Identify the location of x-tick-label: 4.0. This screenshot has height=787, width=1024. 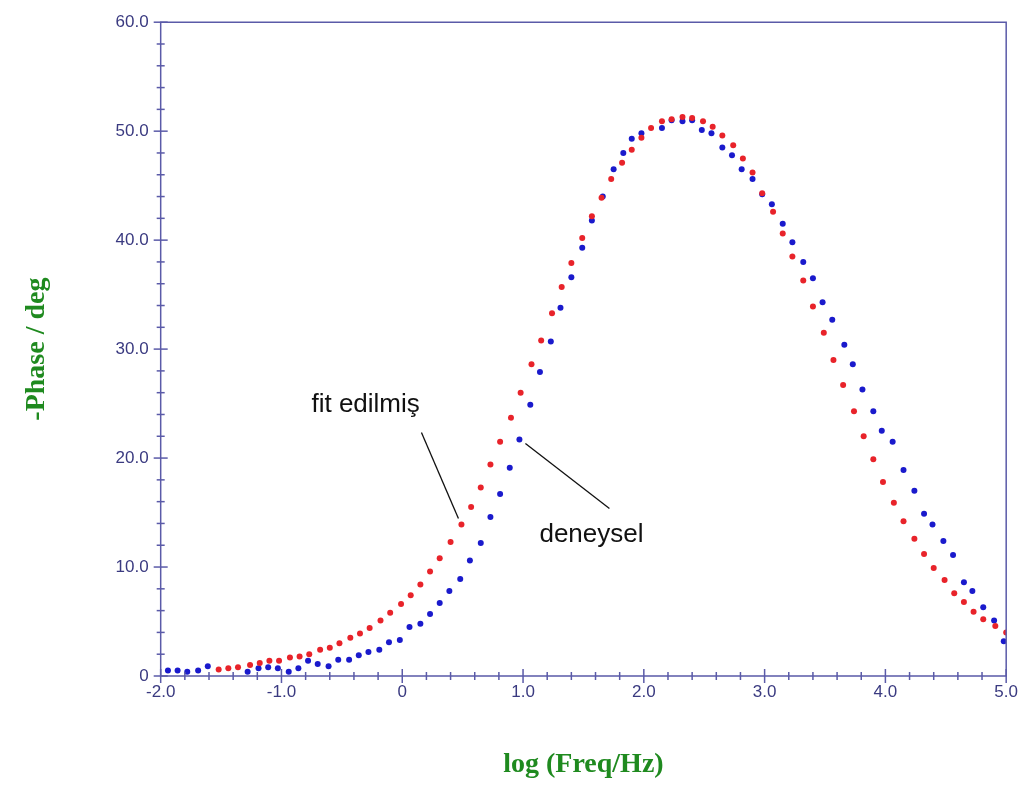
(885, 691).